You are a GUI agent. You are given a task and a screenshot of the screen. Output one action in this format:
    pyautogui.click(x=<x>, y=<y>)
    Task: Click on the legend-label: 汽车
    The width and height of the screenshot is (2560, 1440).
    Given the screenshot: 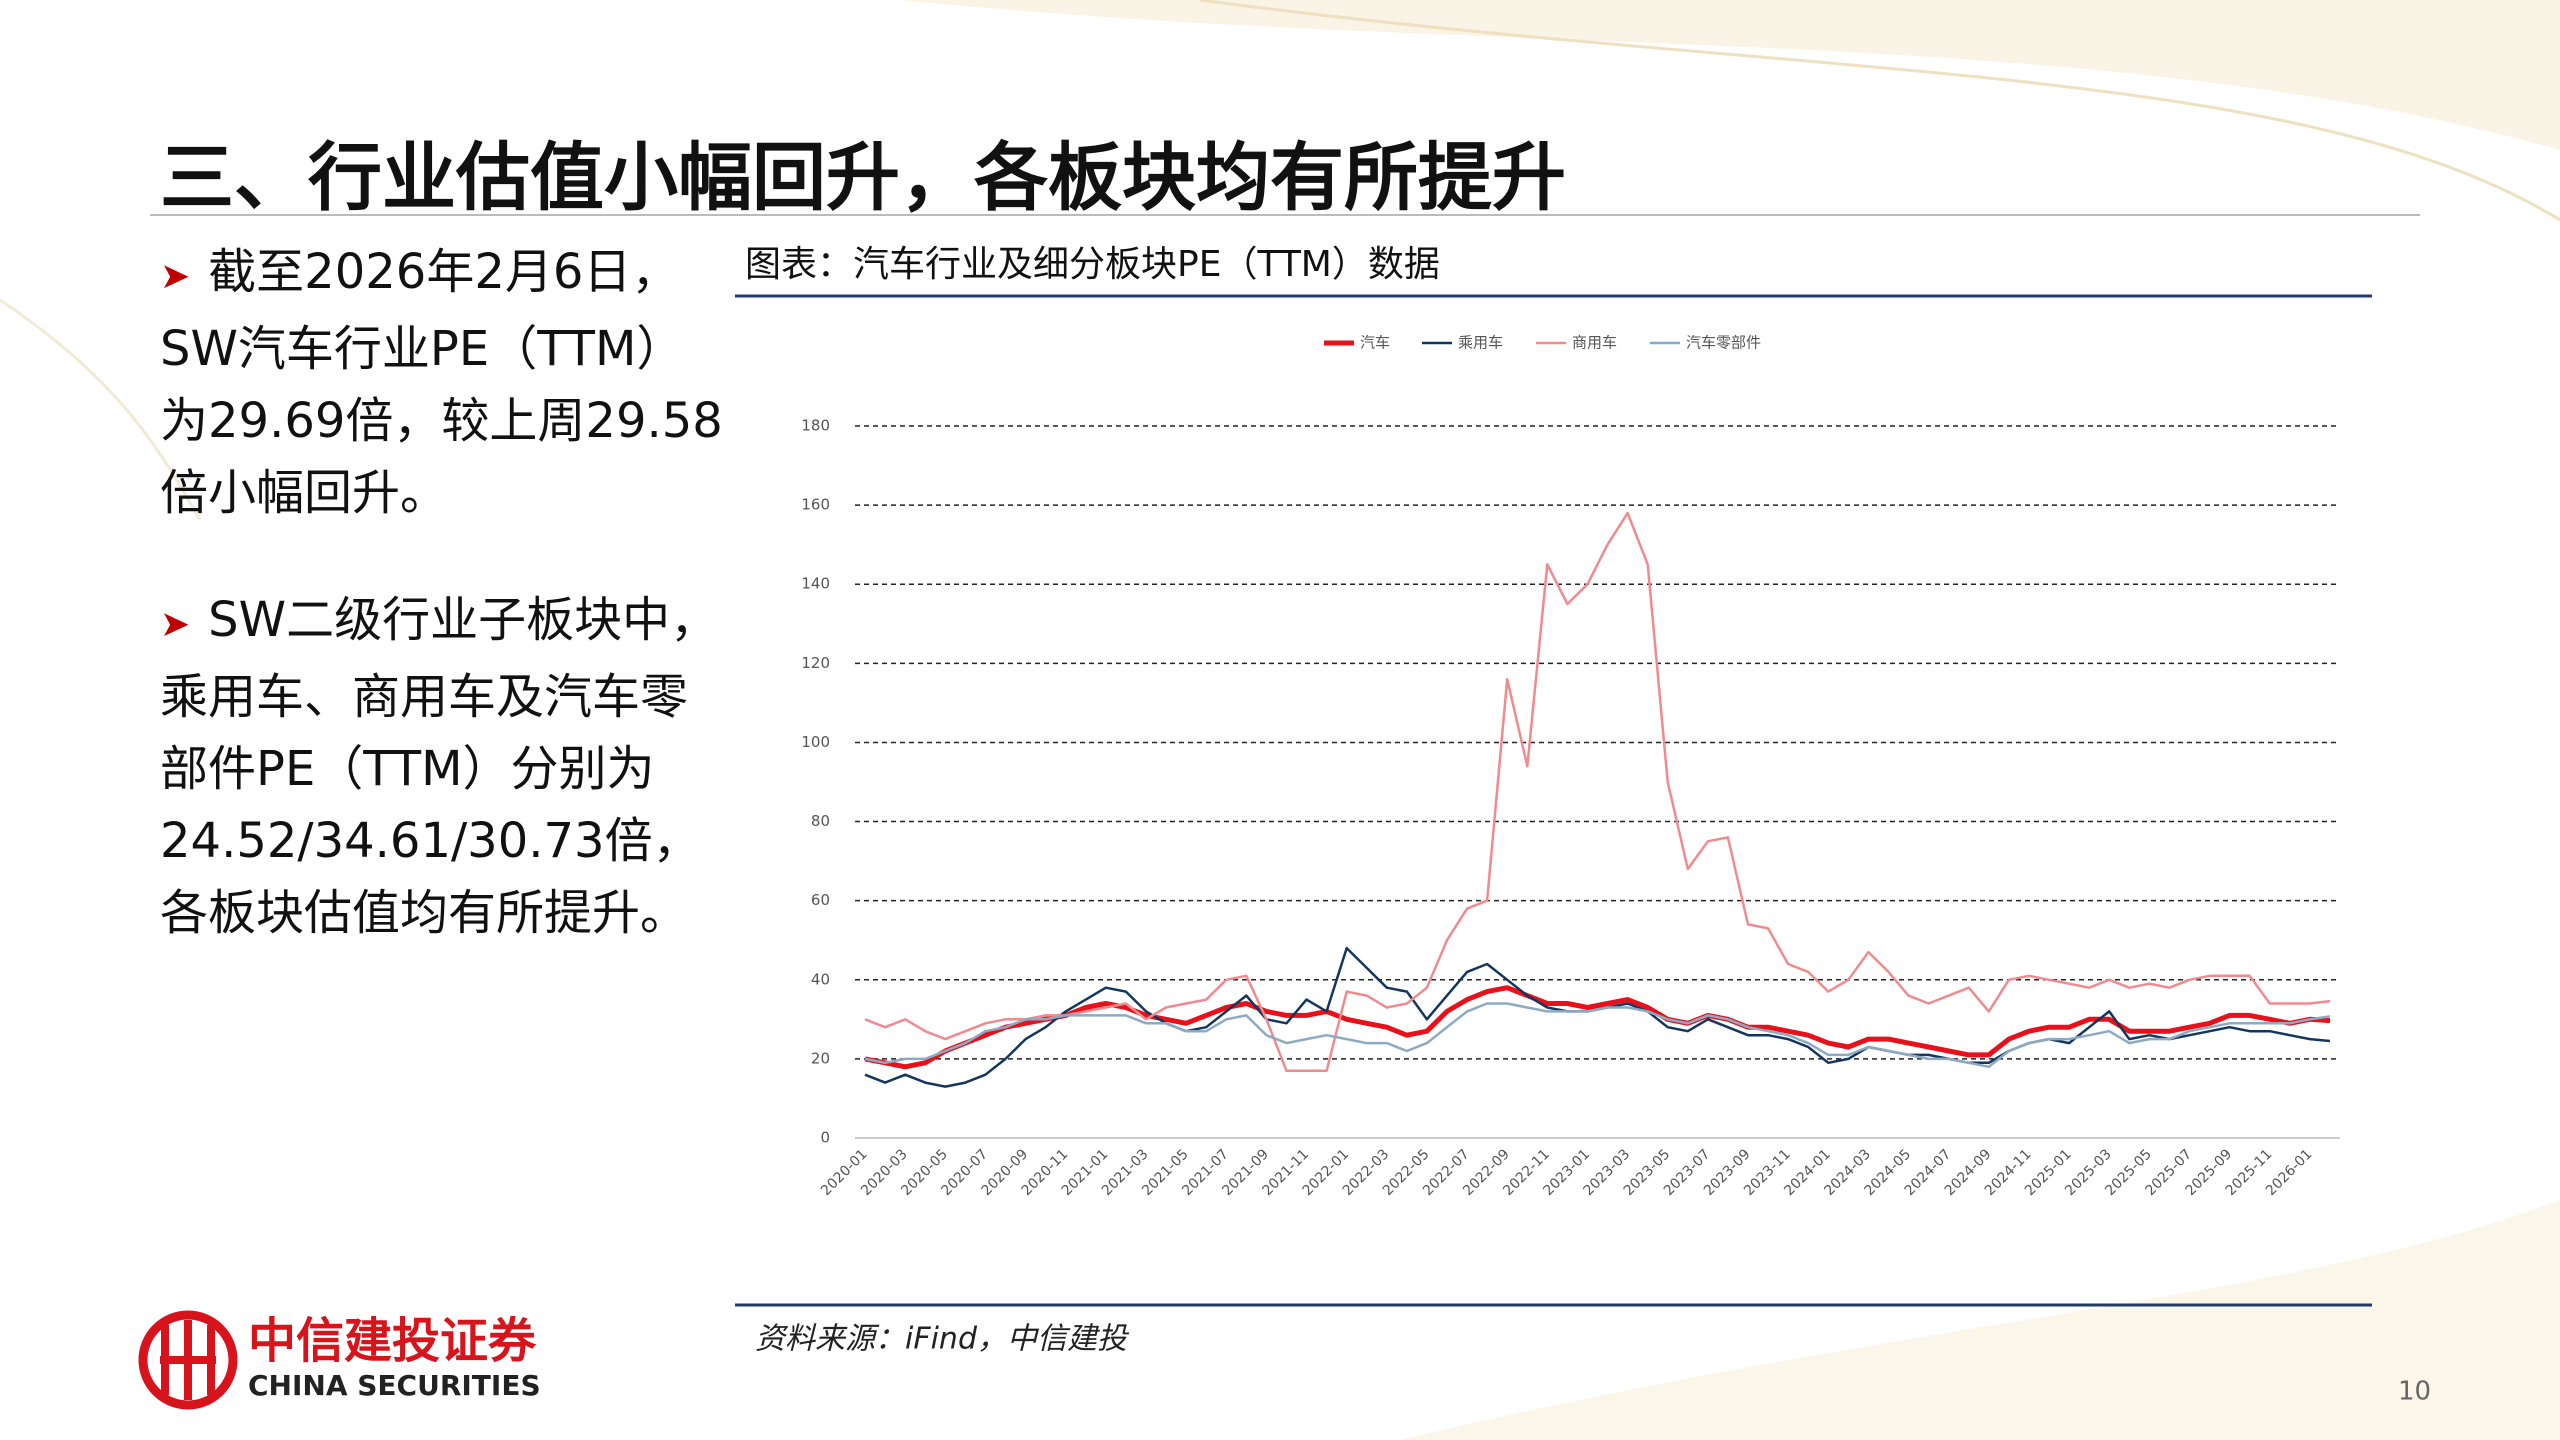 What is the action you would take?
    pyautogui.click(x=1375, y=343)
    